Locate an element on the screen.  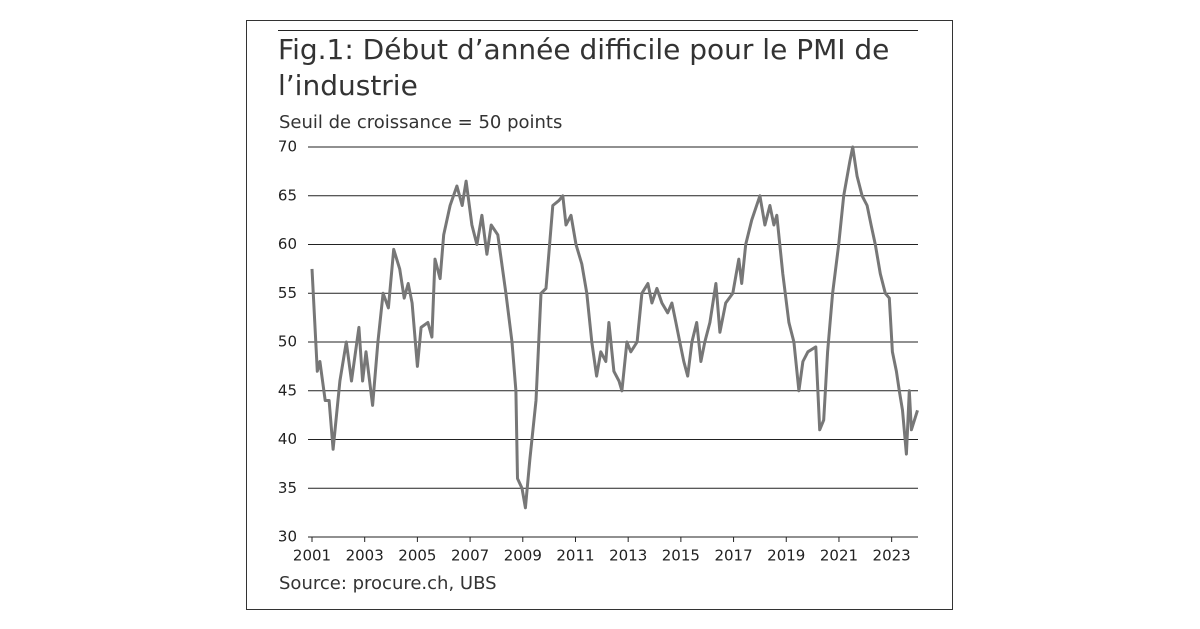
y-tick-label: 70 is located at coordinates (287, 147).